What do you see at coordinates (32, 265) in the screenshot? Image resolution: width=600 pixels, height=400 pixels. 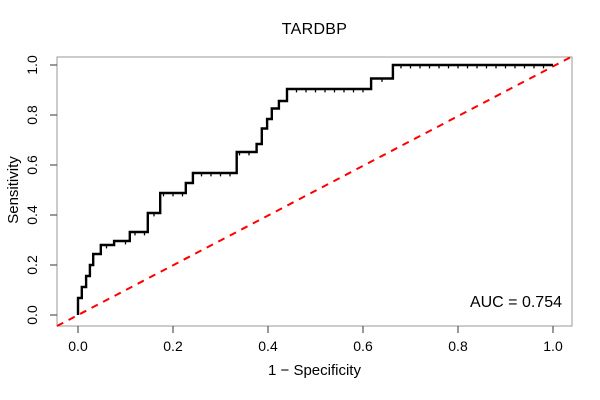 I see `y-tick-label: 0.2` at bounding box center [32, 265].